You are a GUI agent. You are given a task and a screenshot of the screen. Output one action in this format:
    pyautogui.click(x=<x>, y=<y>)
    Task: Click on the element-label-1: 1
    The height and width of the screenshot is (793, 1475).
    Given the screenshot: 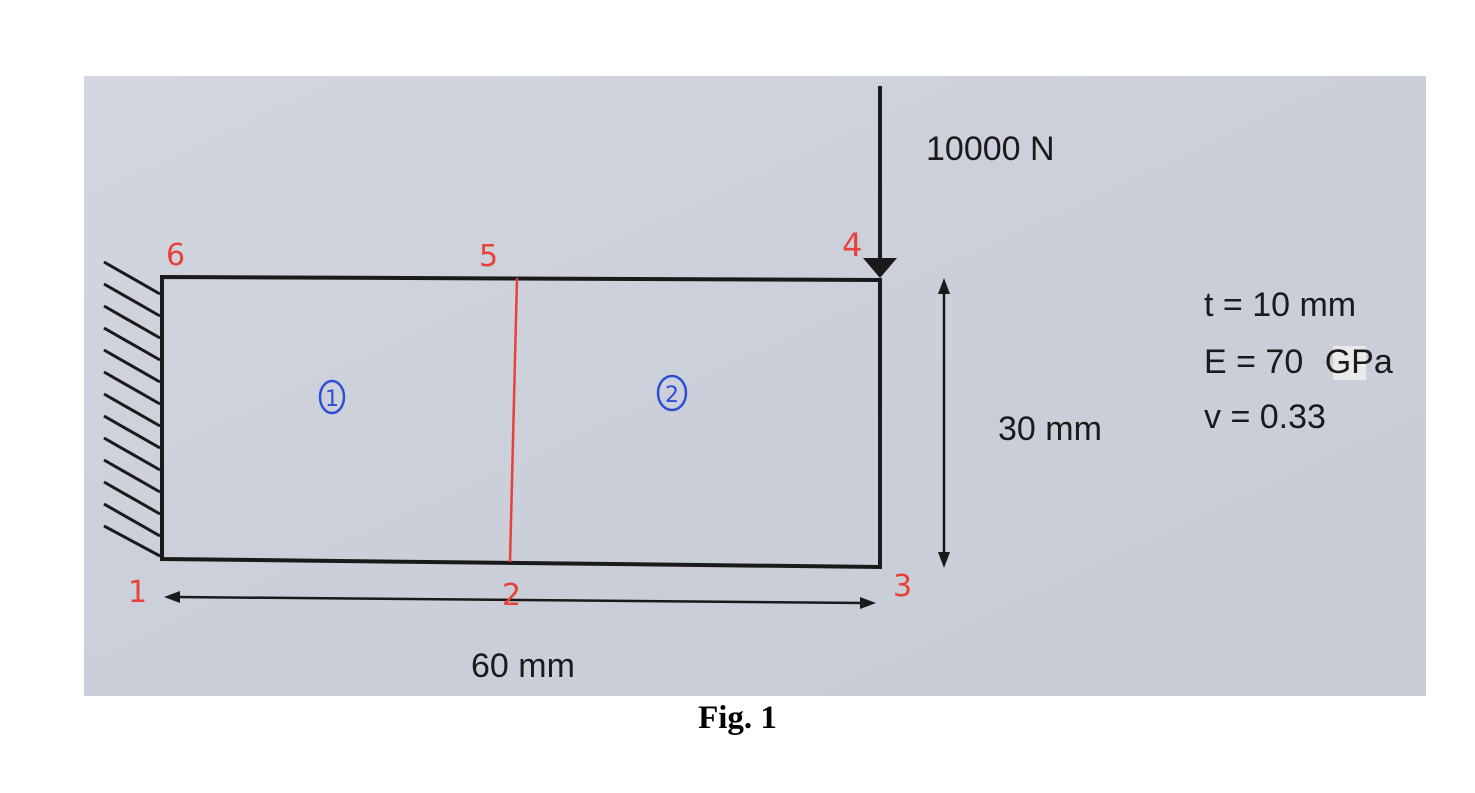 What is the action you would take?
    pyautogui.click(x=332, y=399)
    